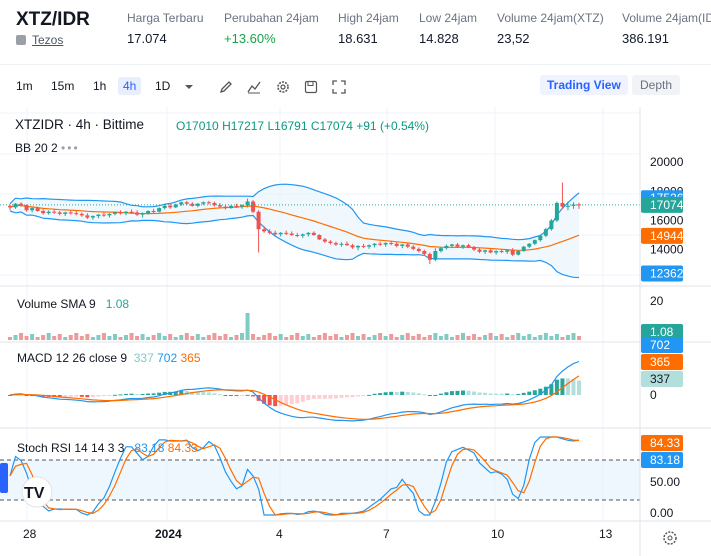 The image size is (711, 556). Describe the element at coordinates (368, 18) in the screenshot. I see `stat-label: High 24jam` at that location.